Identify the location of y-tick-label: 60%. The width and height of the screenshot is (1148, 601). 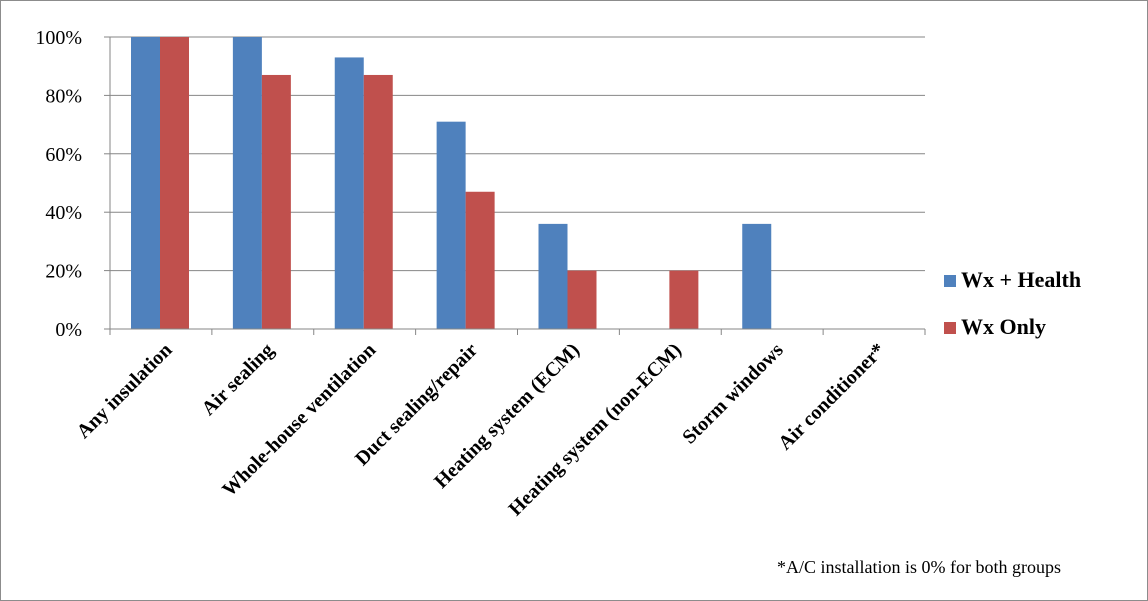
(63, 155).